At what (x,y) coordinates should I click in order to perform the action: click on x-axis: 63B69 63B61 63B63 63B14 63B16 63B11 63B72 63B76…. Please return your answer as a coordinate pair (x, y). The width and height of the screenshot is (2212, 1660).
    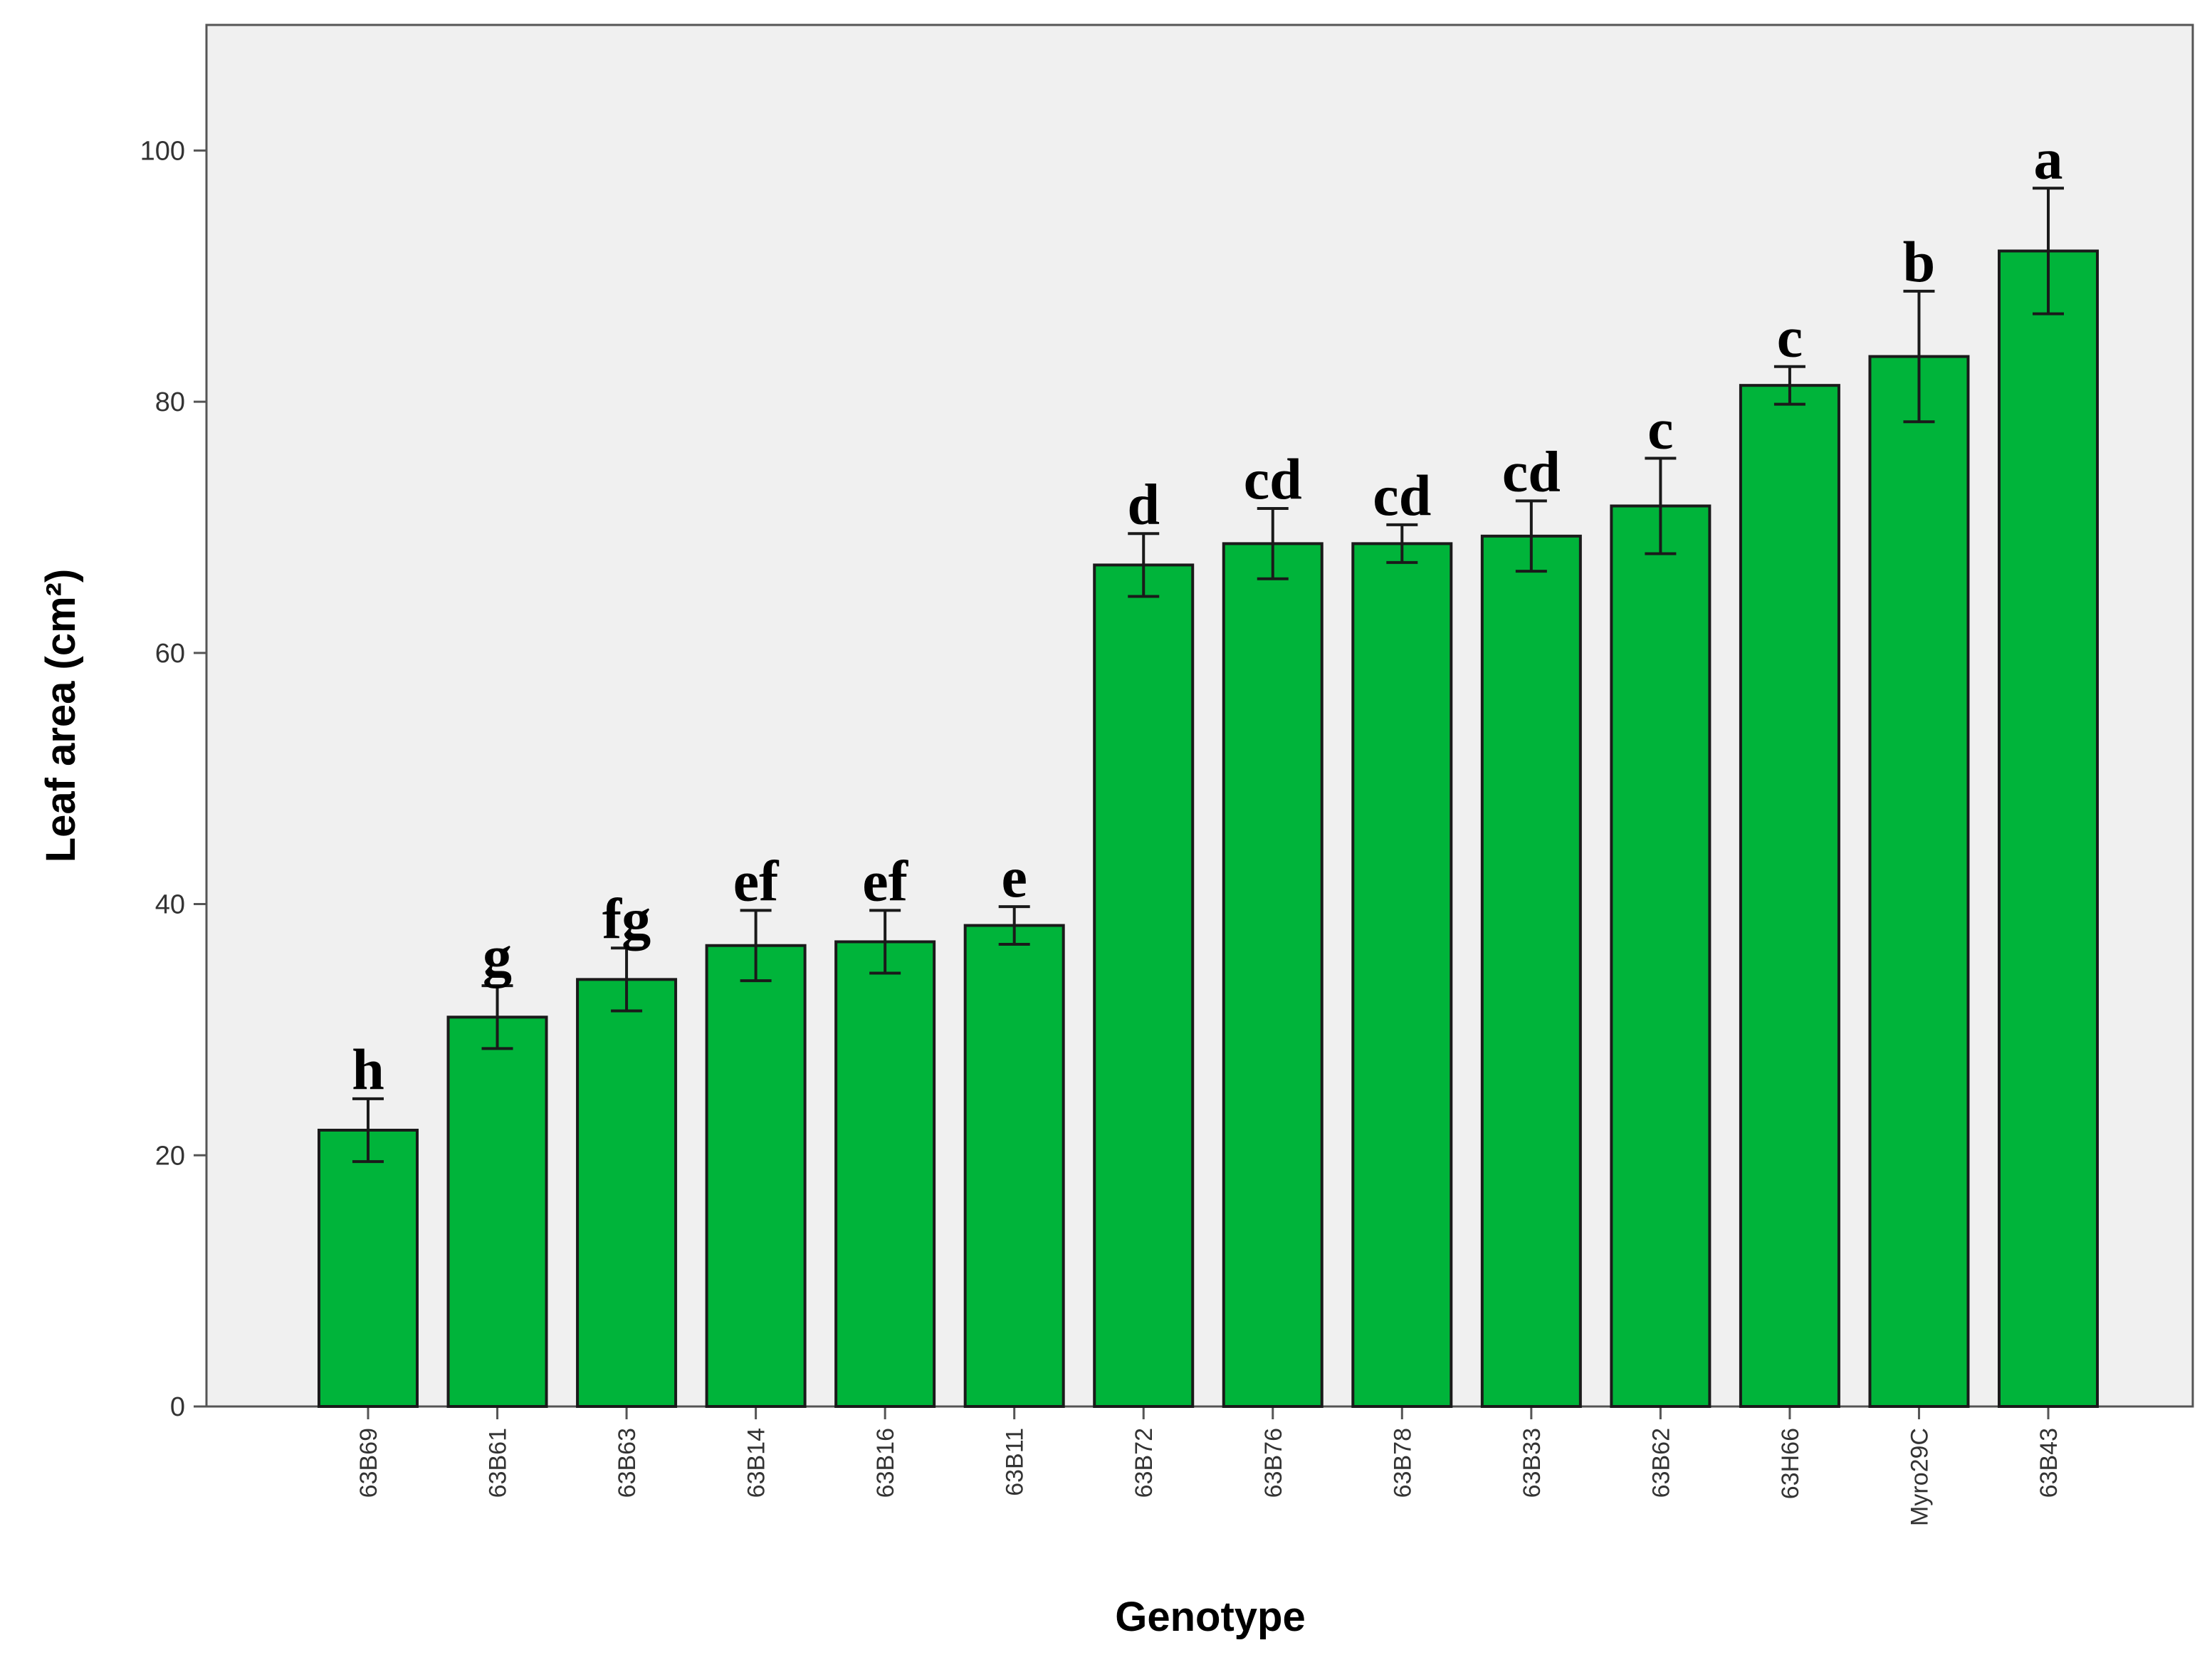
    Looking at the image, I should click on (1209, 1466).